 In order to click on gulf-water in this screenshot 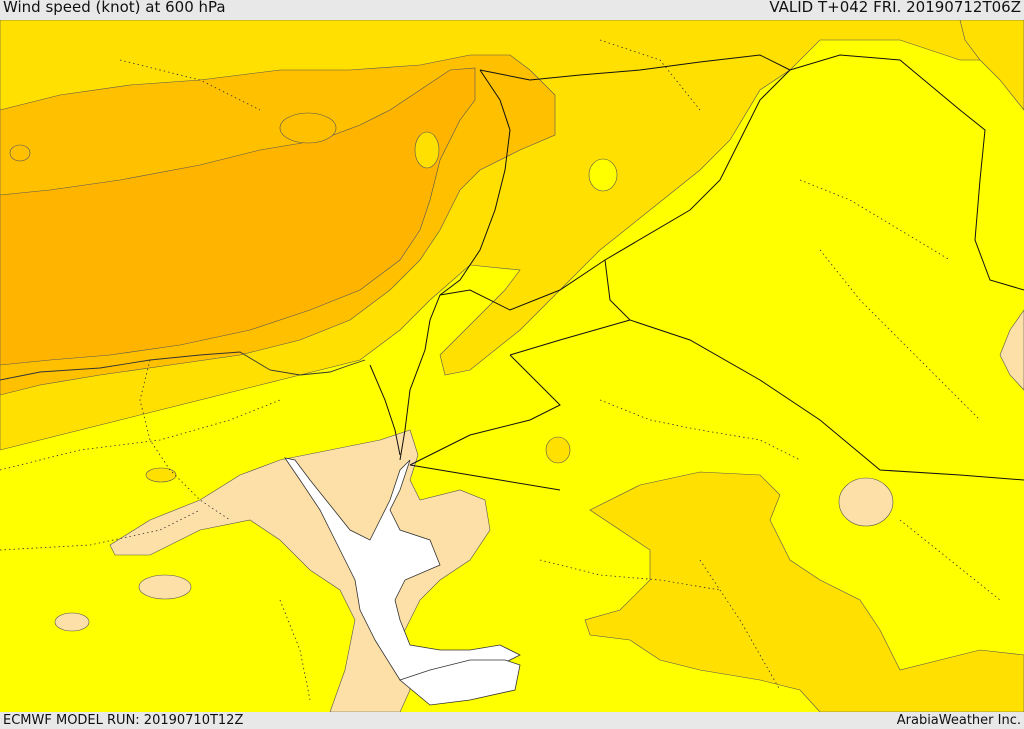, I will do `click(460, 682)`.